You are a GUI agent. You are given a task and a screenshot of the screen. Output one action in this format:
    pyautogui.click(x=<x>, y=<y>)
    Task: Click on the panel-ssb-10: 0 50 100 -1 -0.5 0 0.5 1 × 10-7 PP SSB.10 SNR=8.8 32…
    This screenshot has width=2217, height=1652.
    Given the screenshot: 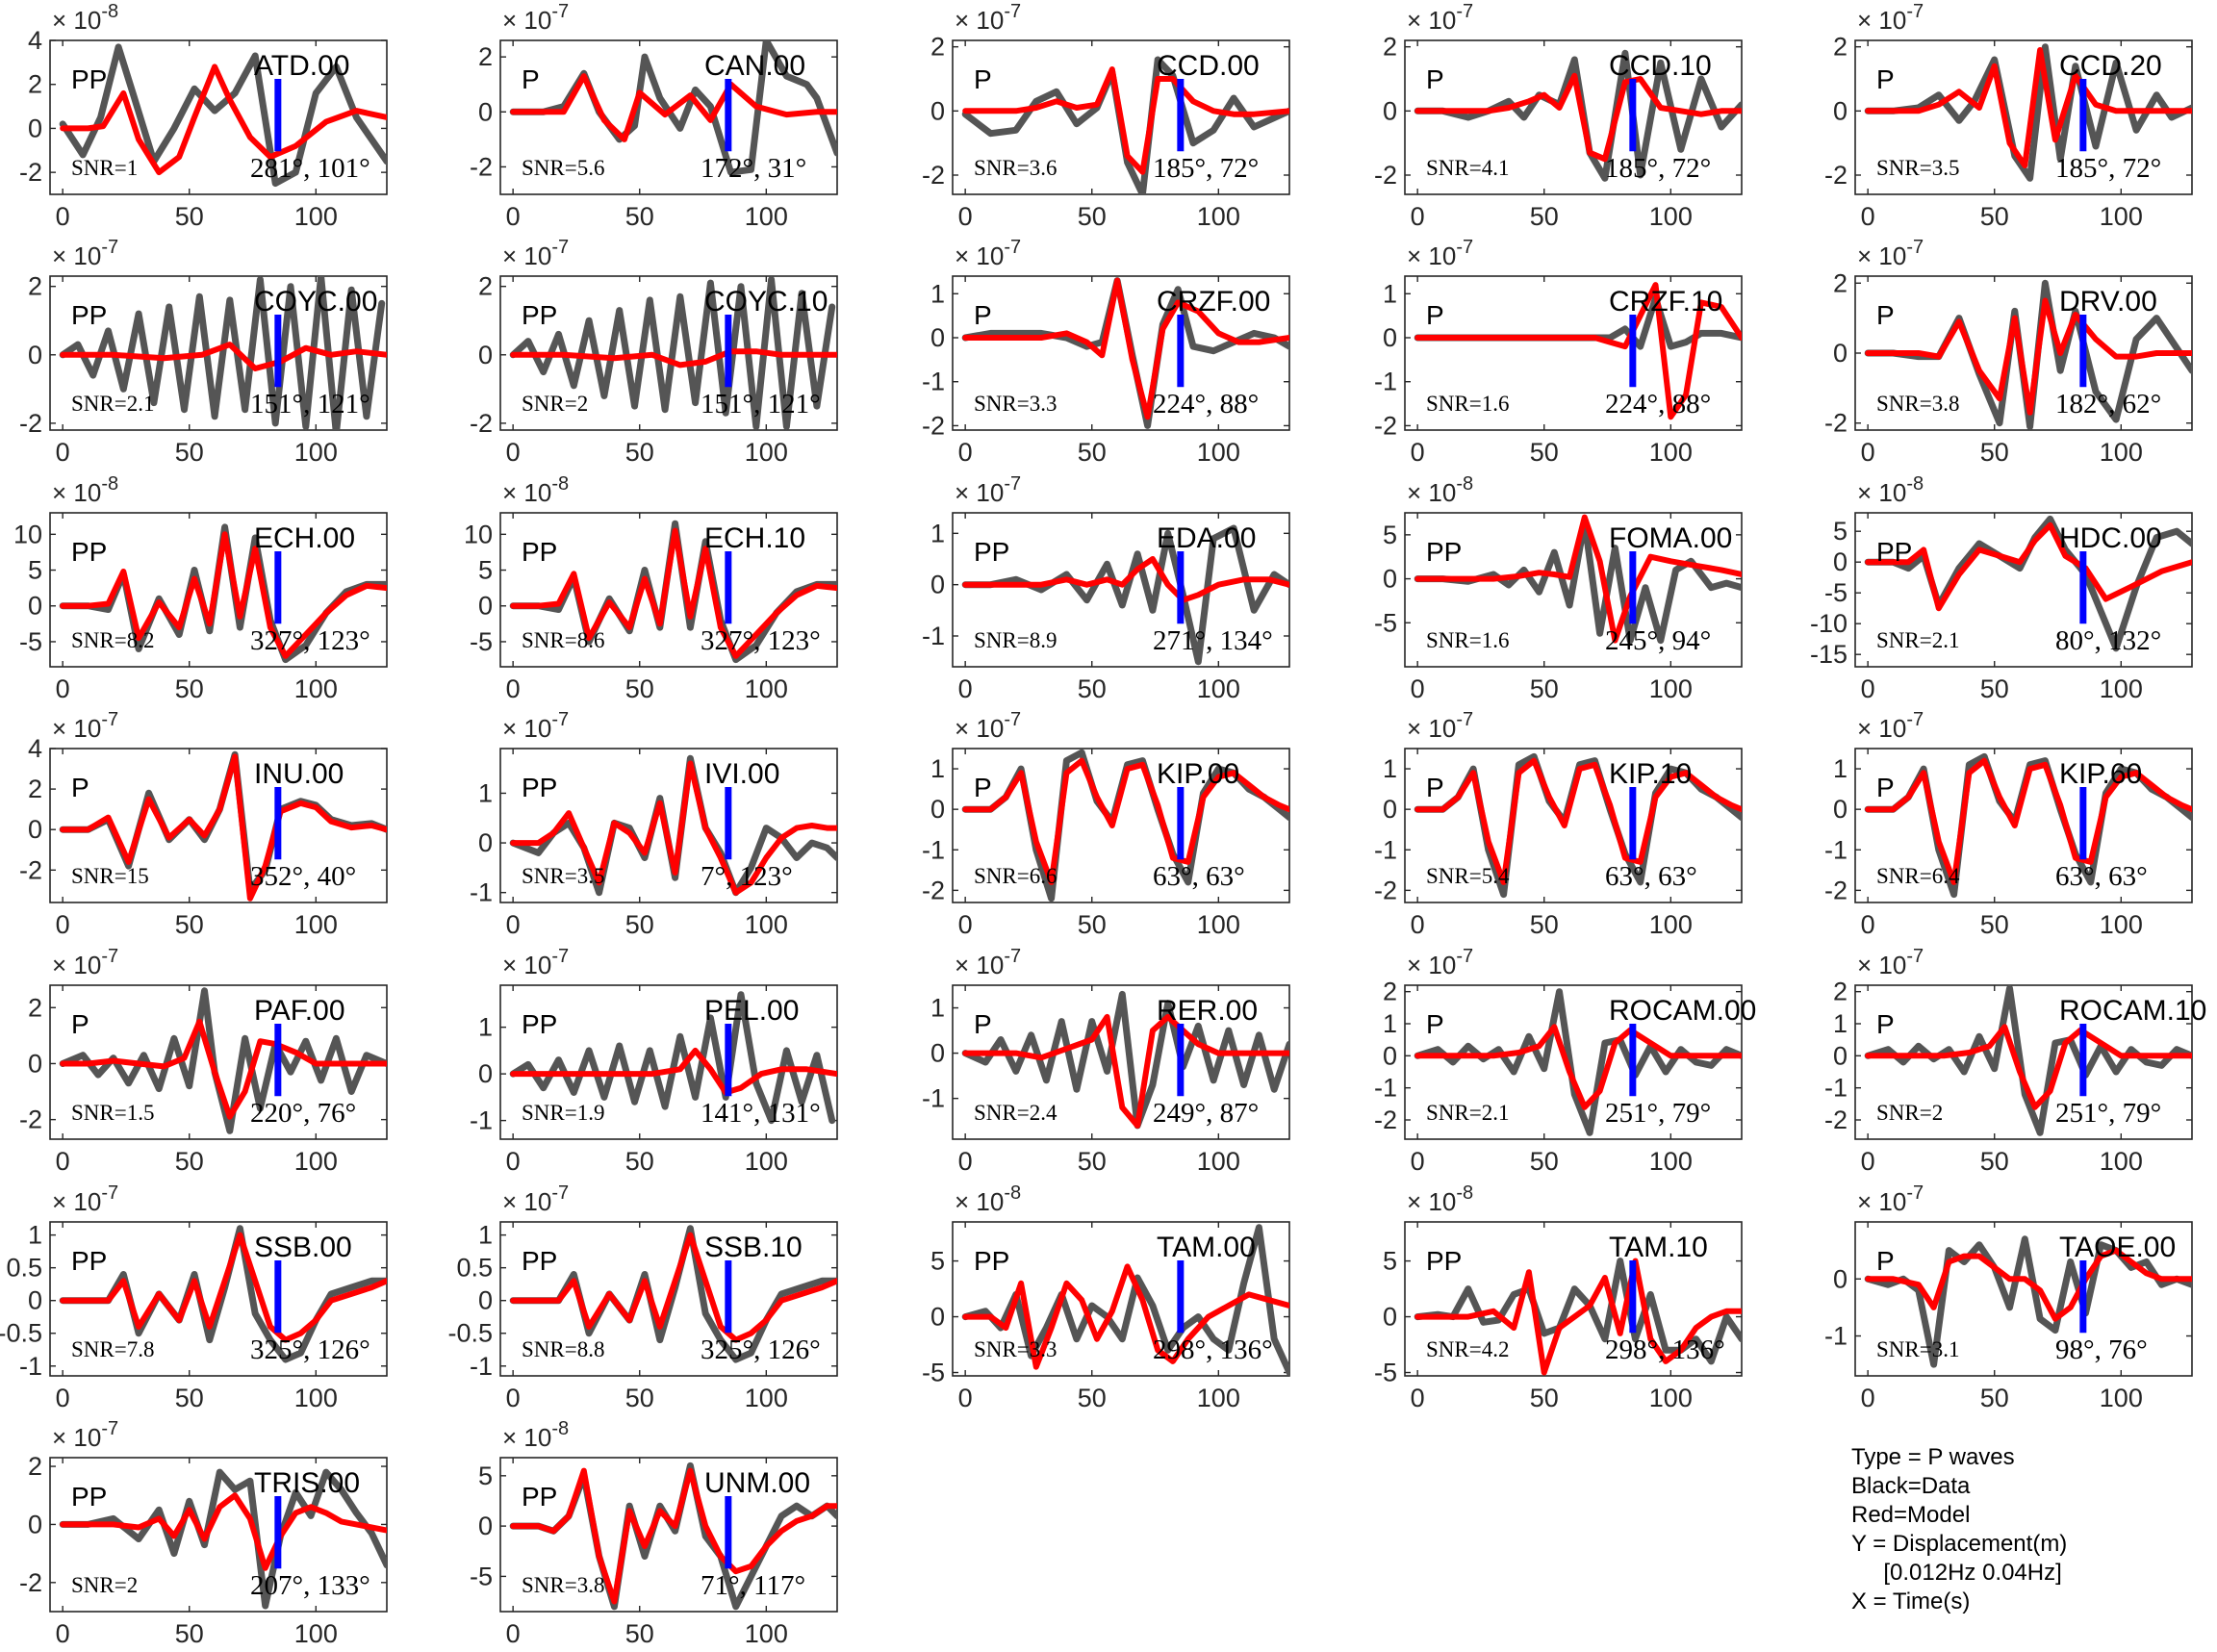 What is the action you would take?
    pyautogui.click(x=642, y=1297)
    